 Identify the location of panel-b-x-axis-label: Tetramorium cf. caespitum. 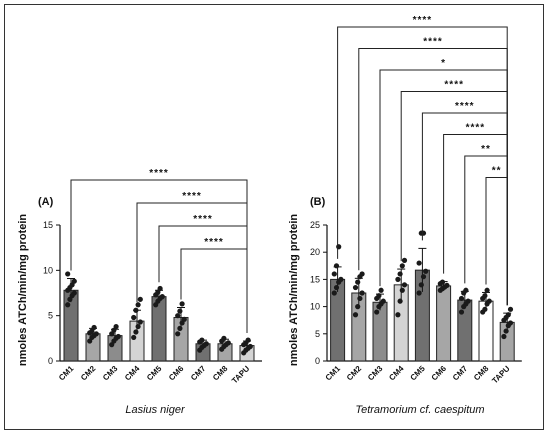
(419, 410).